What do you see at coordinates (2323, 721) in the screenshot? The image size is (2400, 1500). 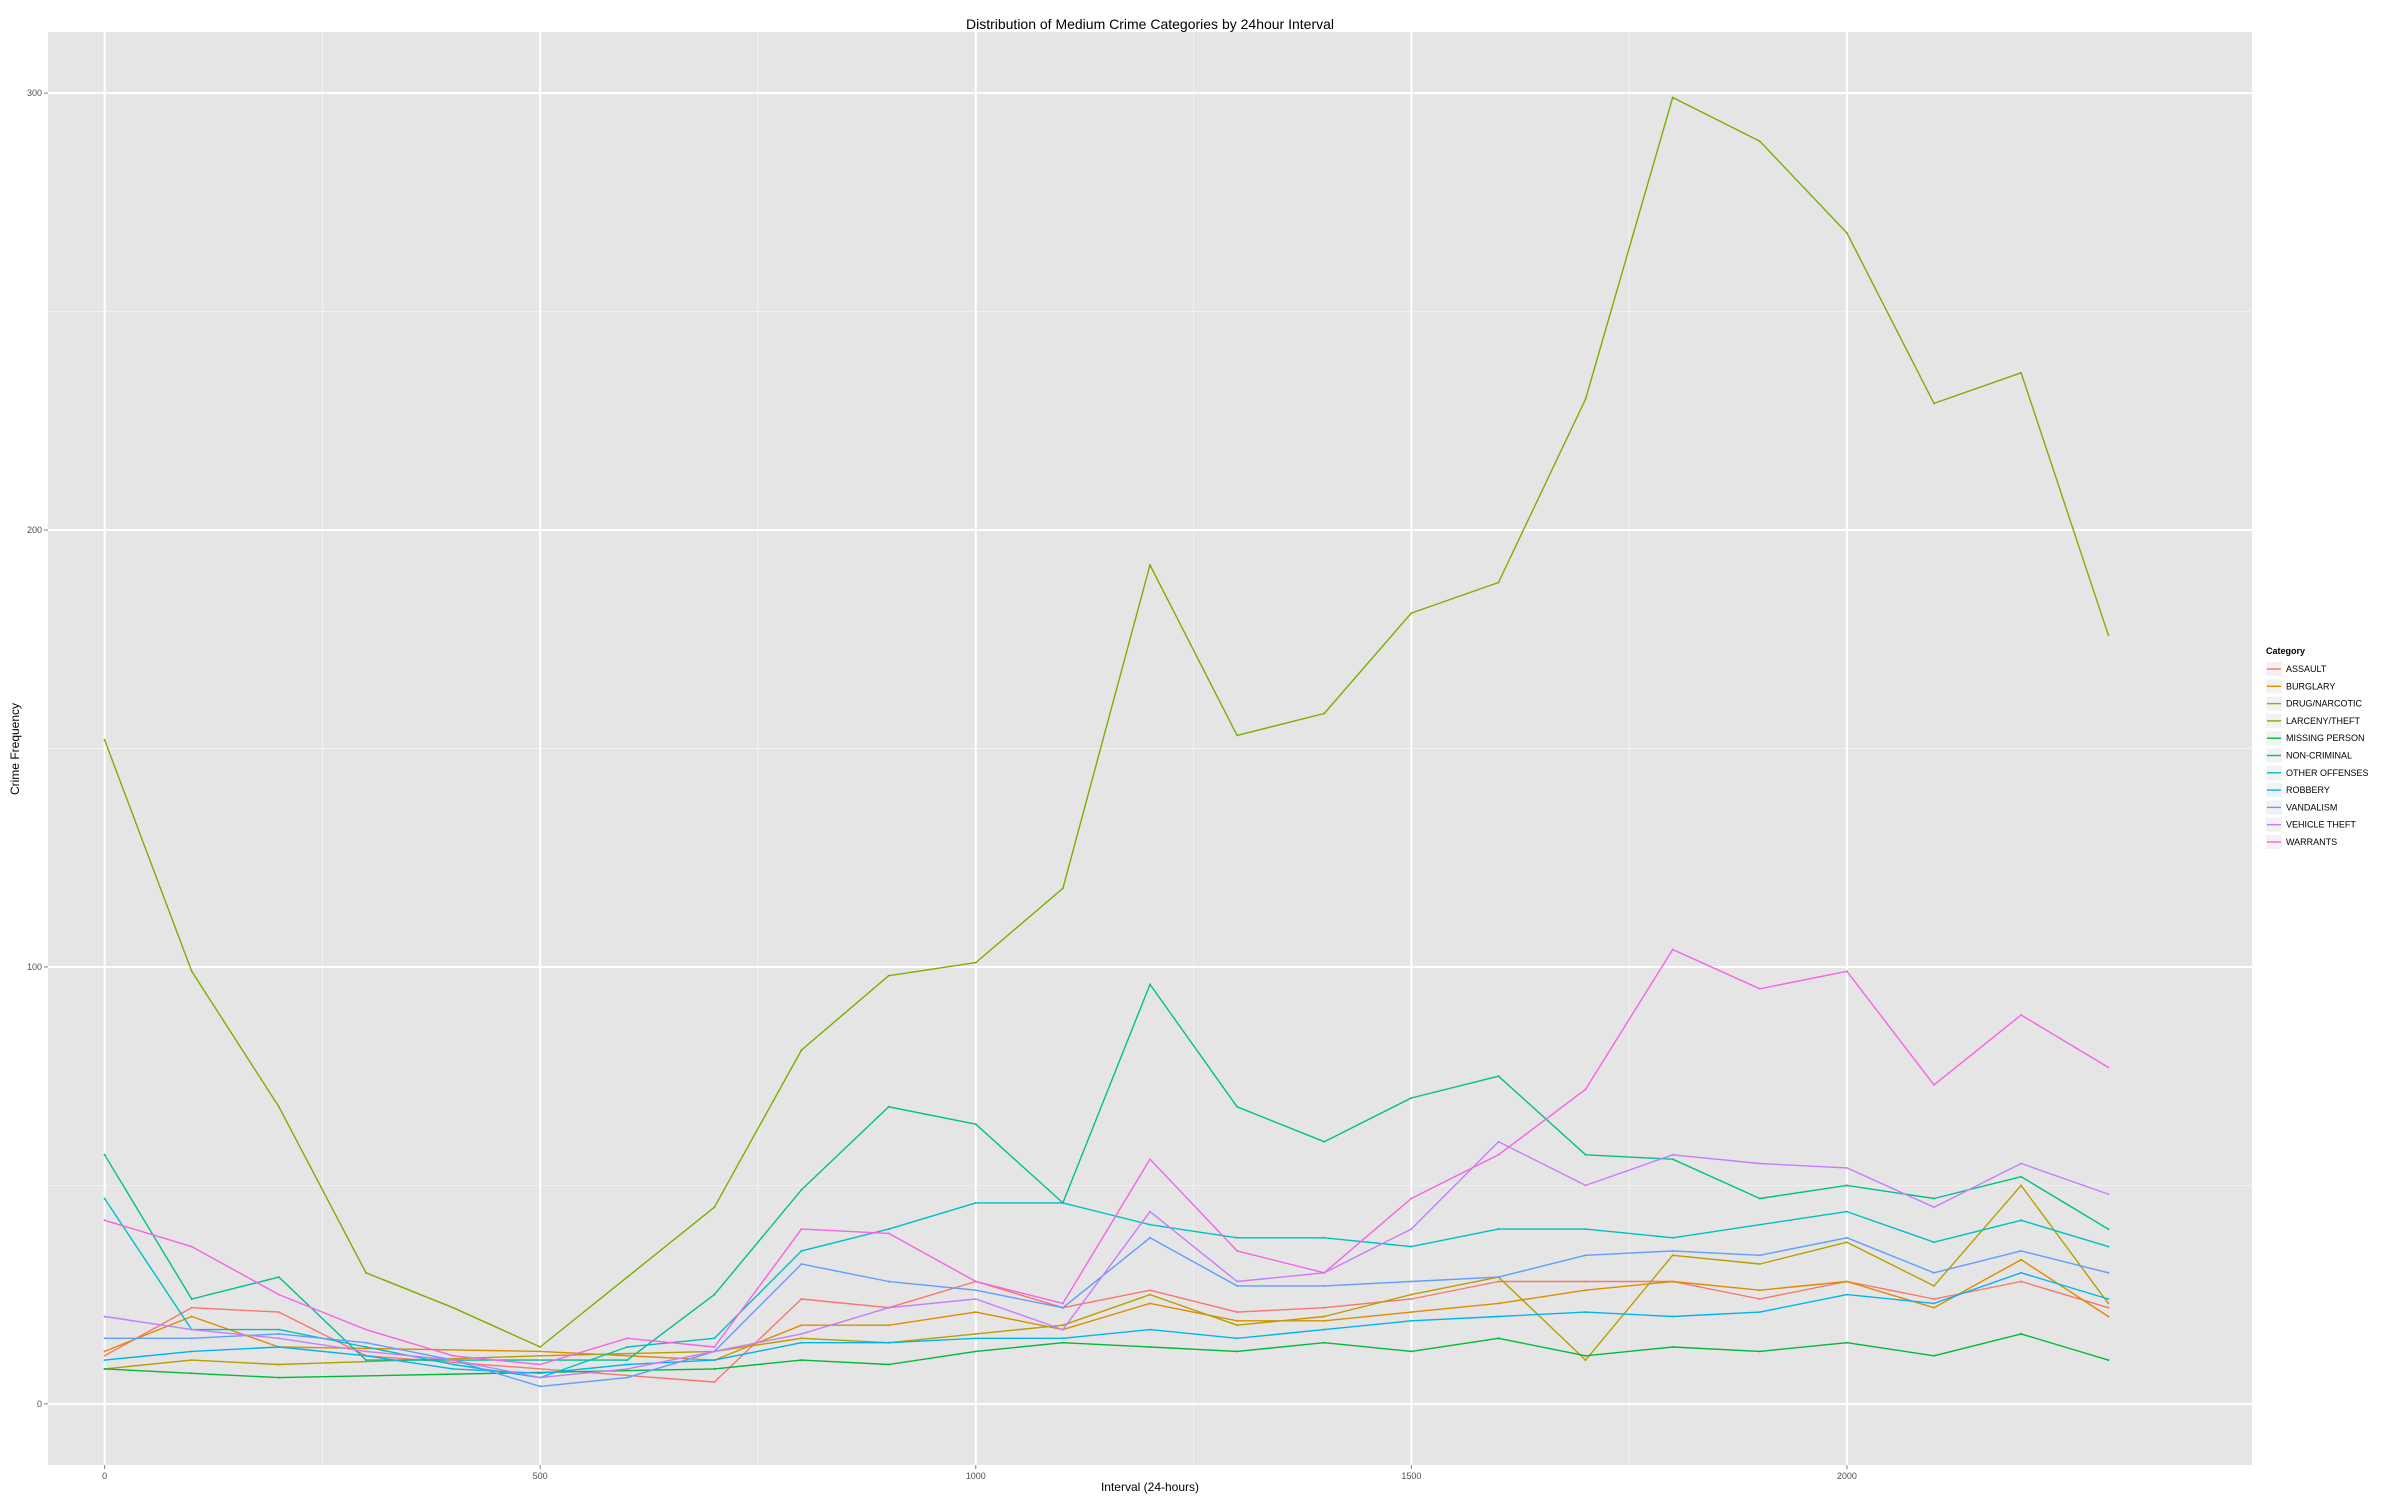 I see `legend-label: LARCENY/THEFT` at bounding box center [2323, 721].